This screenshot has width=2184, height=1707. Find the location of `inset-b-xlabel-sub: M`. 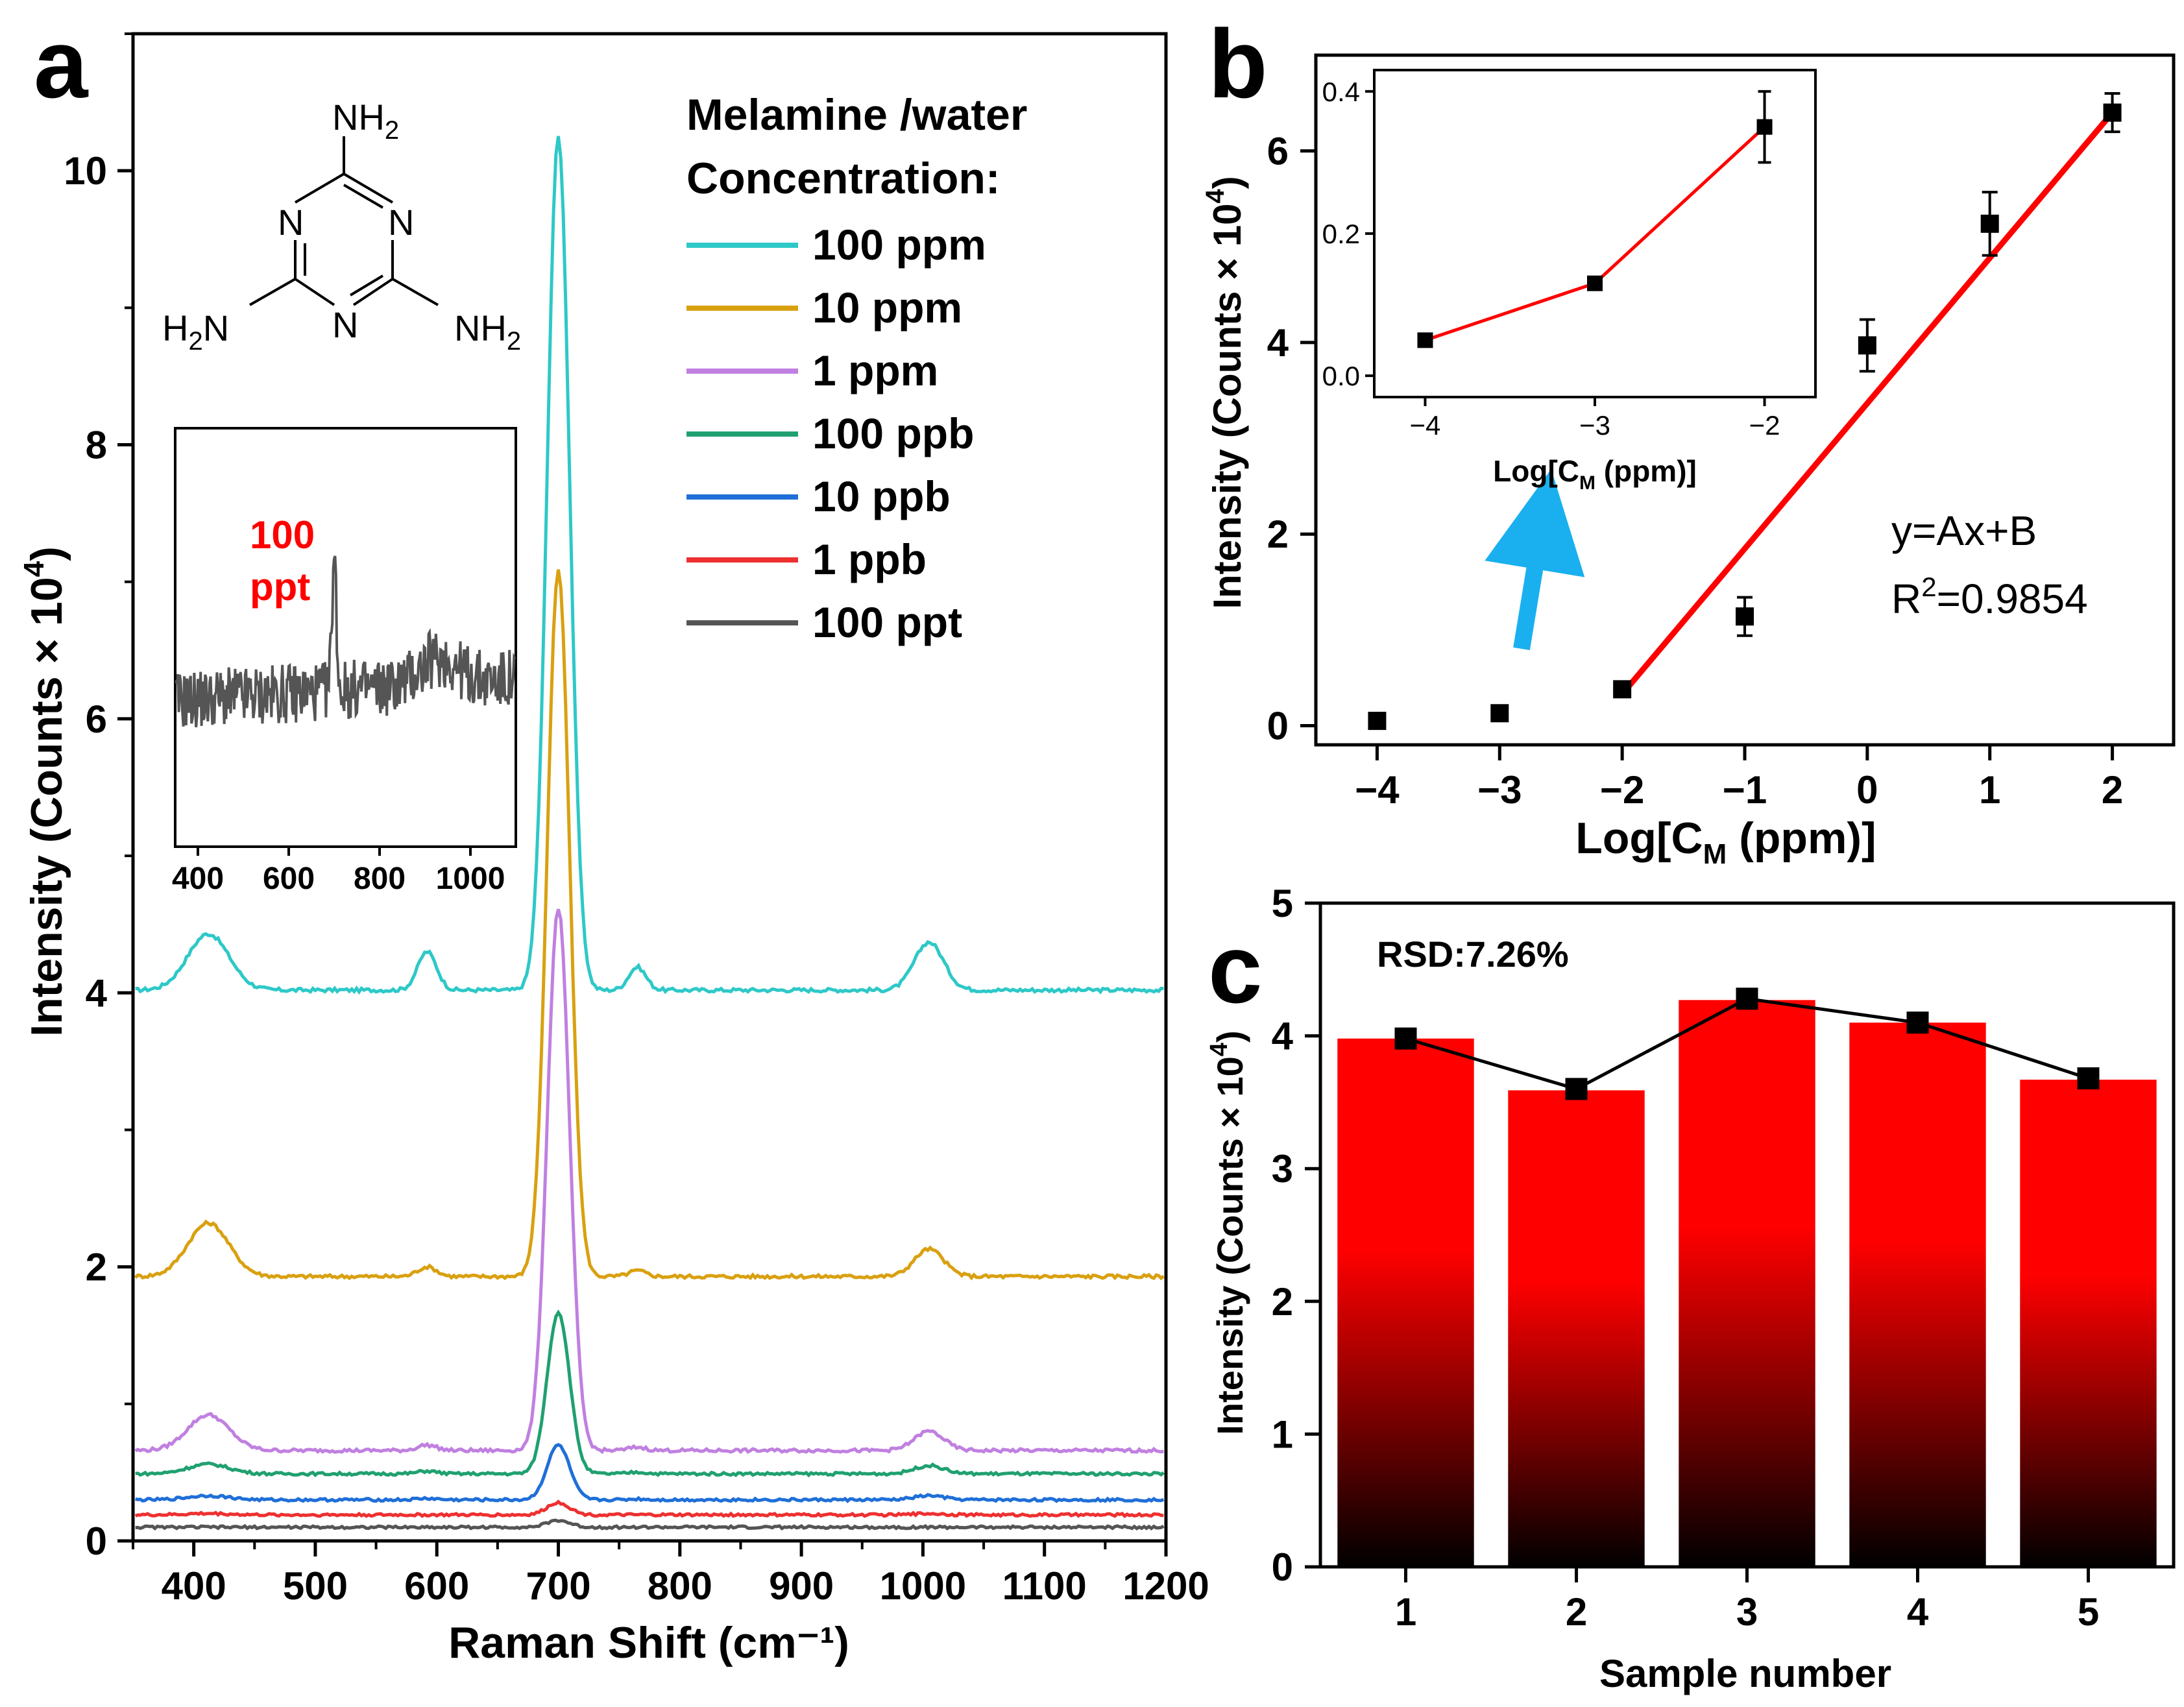

inset-b-xlabel-sub: M is located at coordinates (1587, 483).